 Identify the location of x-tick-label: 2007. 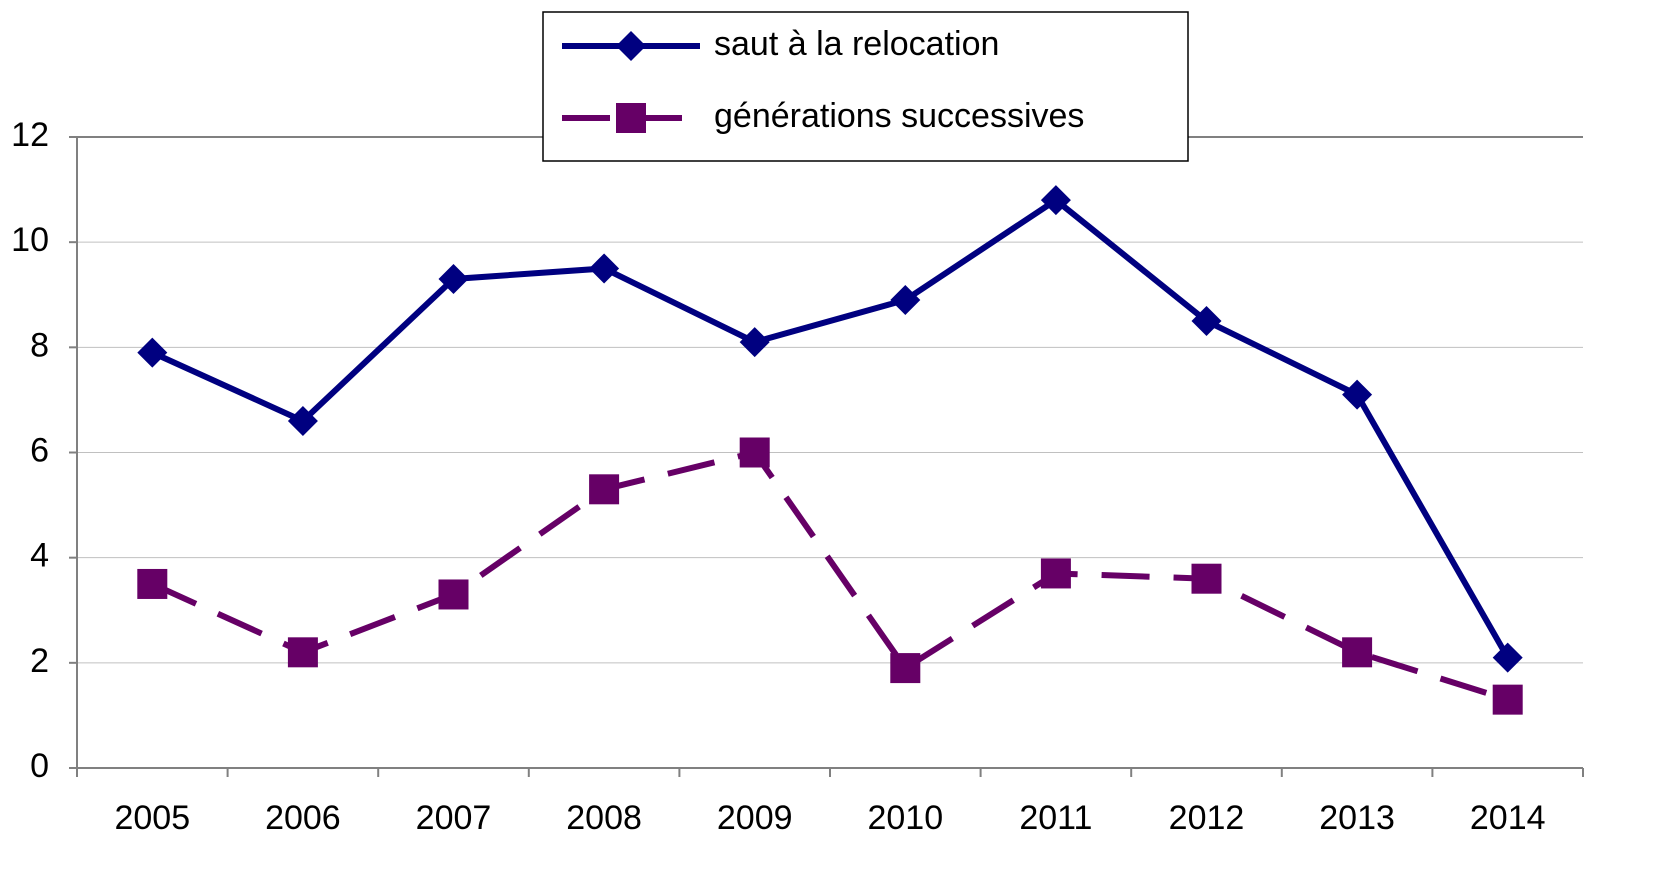
(454, 818).